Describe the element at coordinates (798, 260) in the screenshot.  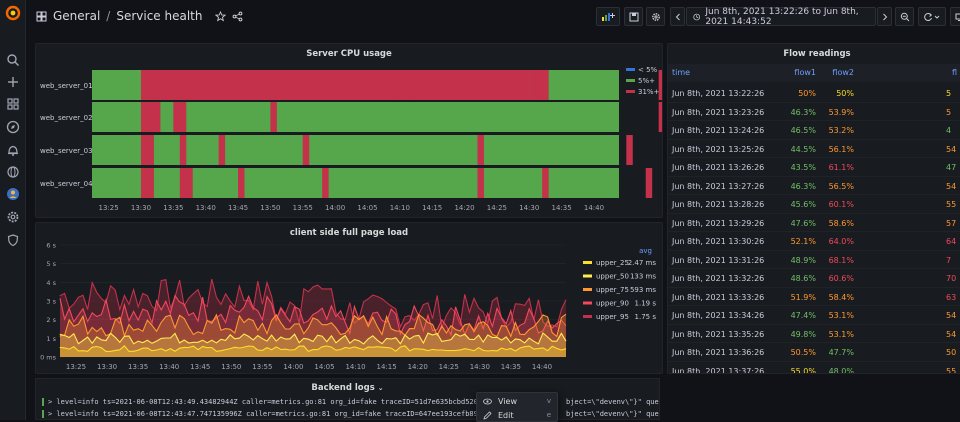
I see `cell-flow1: 48.9%` at that location.